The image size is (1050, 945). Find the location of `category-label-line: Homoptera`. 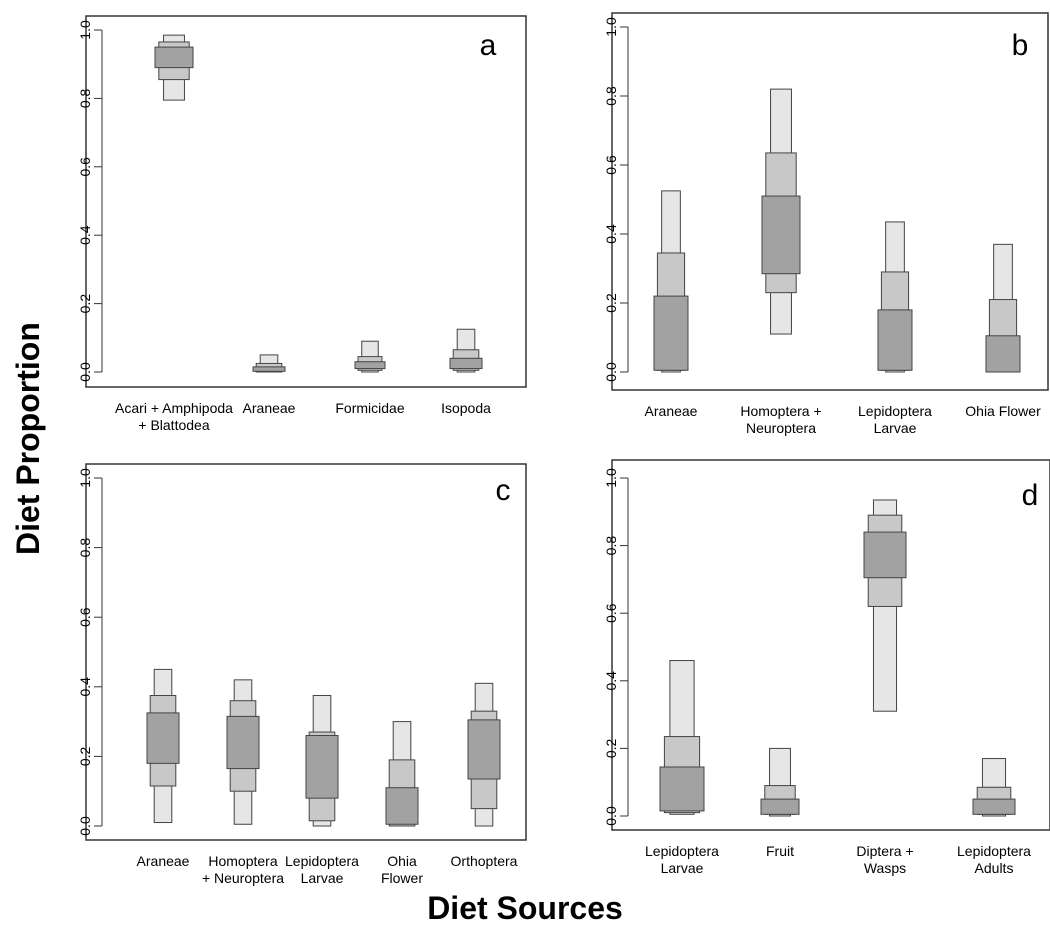

category-label-line: Homoptera is located at coordinates (242, 861).